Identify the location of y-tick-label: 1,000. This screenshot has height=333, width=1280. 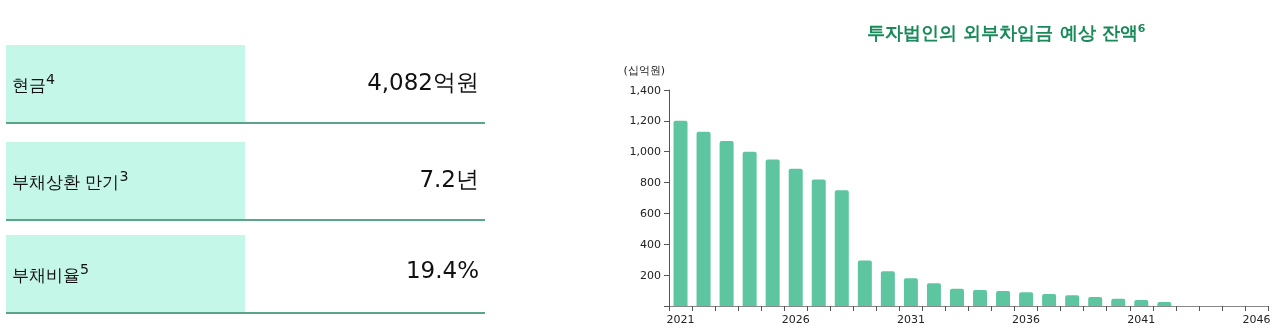
(645, 152).